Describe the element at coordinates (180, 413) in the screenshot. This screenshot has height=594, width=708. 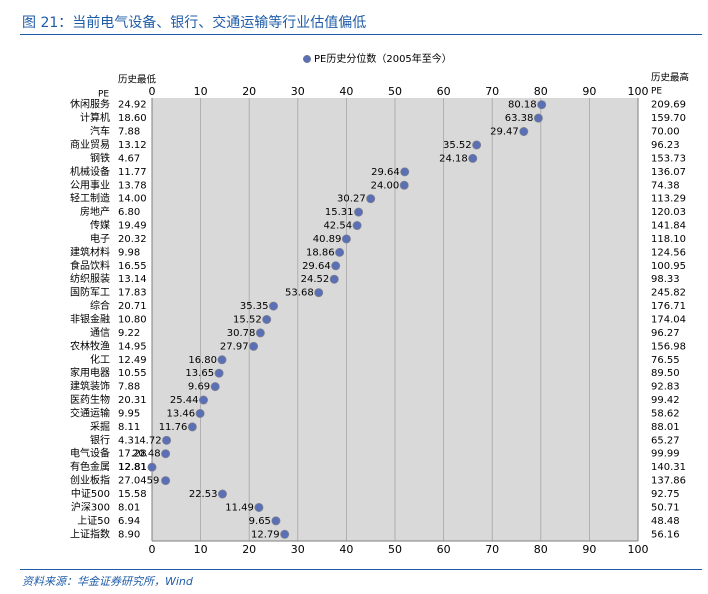
I see `data-label: 13.46` at that location.